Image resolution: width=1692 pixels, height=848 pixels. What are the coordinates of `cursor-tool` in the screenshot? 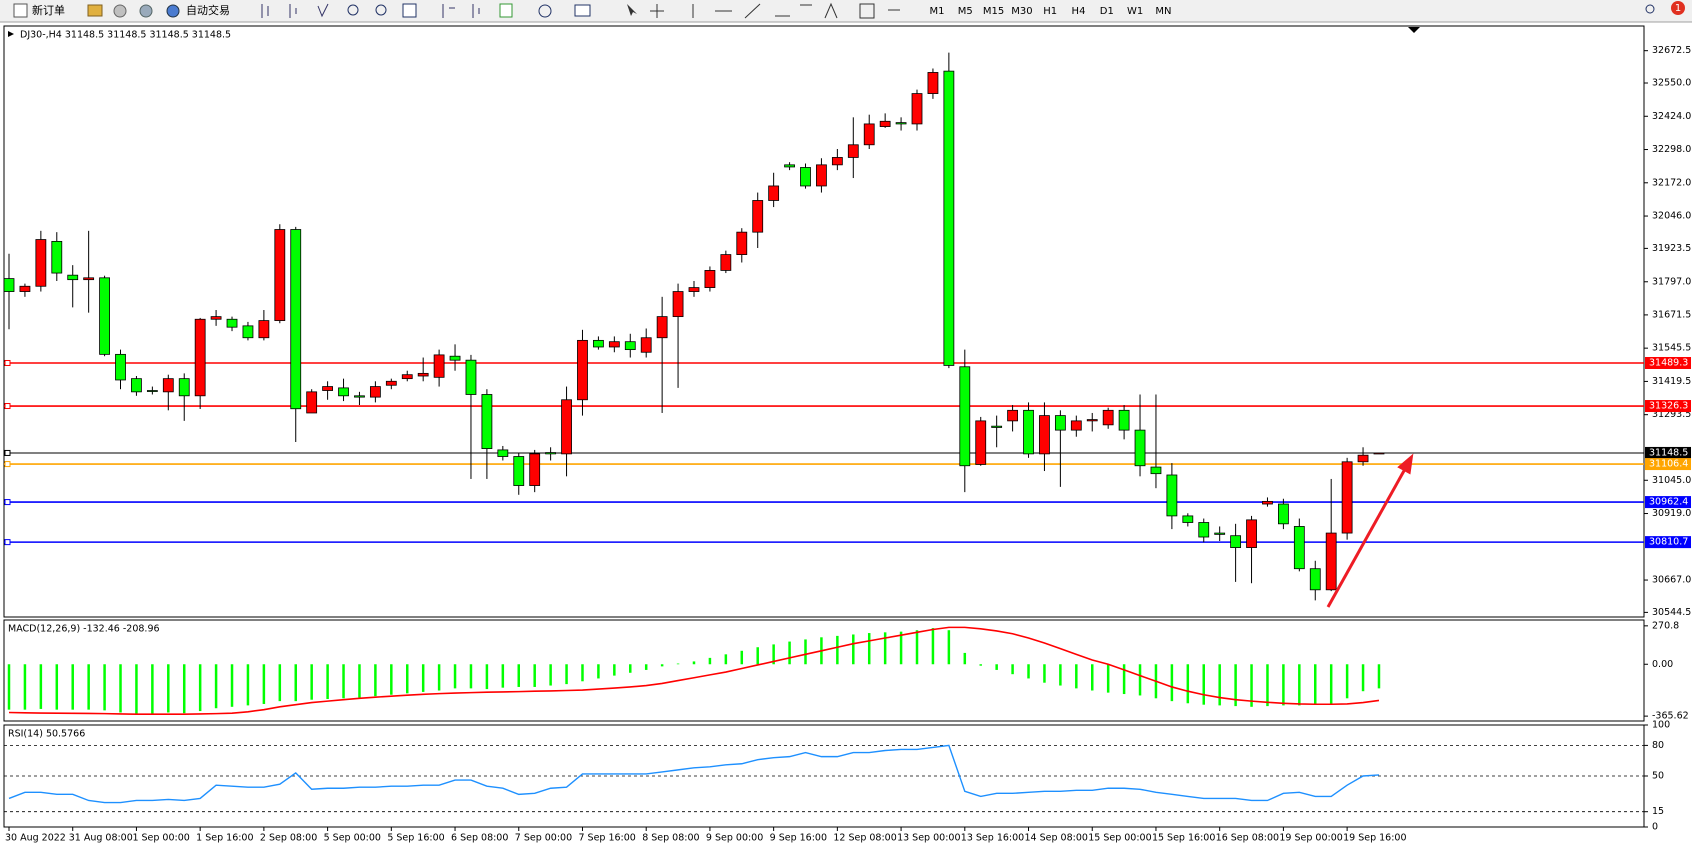 It's located at (632, 10).